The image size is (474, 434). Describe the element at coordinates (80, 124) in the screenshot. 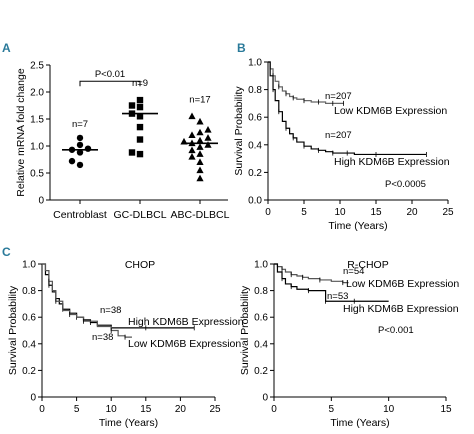

I see `panel-a-n-label: n=7` at that location.